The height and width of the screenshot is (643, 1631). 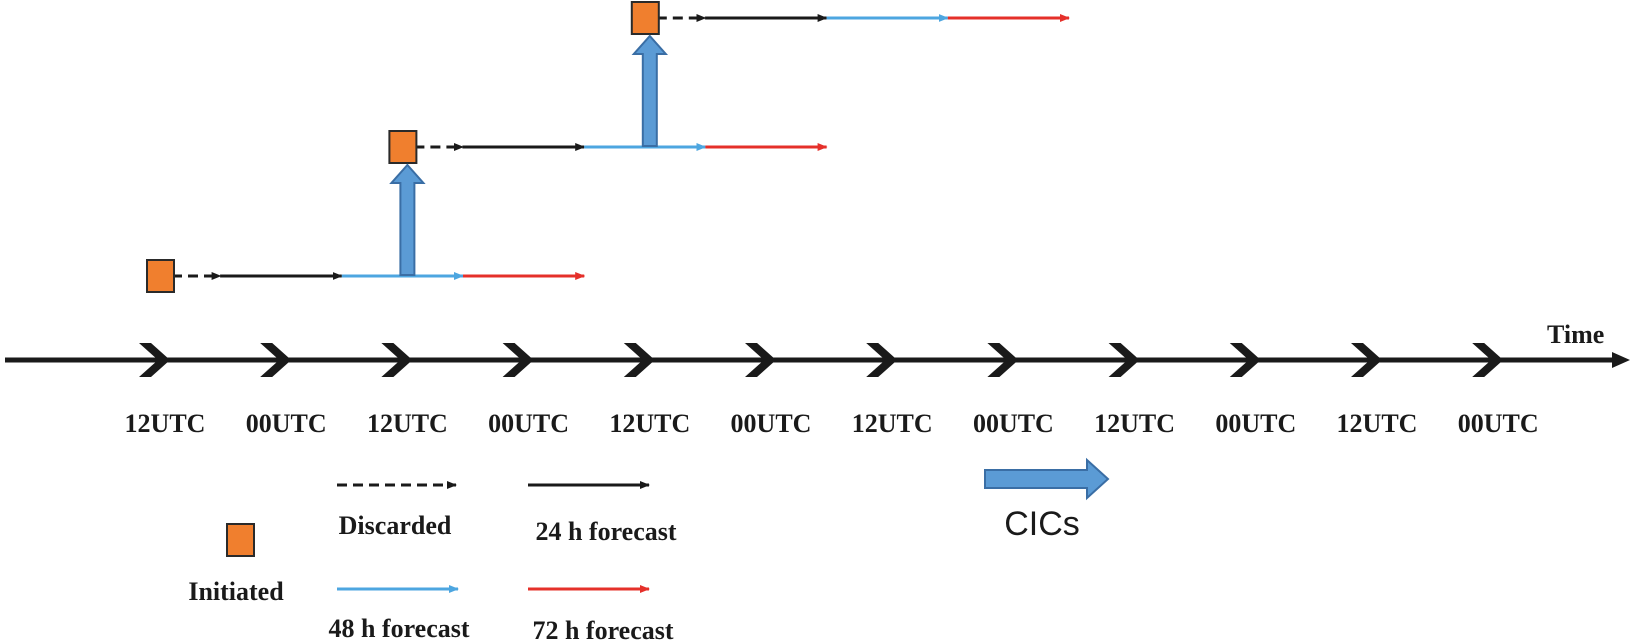 I want to click on tick-chevrons, so click(x=821, y=360).